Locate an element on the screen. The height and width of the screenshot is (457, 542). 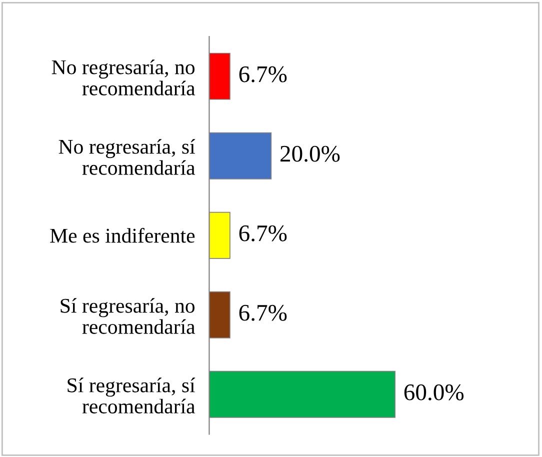
y-tick-label: Sí regresaría, no recomendaría is located at coordinates (128, 316).